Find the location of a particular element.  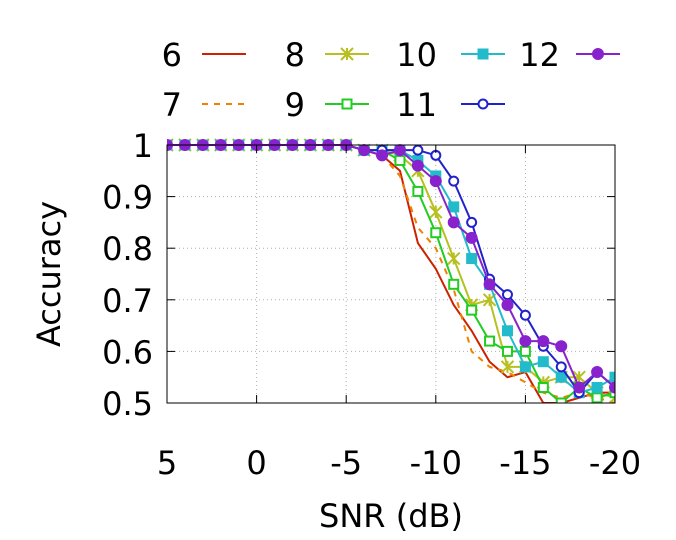

y-tick-label: 0.9 is located at coordinates (127, 198).